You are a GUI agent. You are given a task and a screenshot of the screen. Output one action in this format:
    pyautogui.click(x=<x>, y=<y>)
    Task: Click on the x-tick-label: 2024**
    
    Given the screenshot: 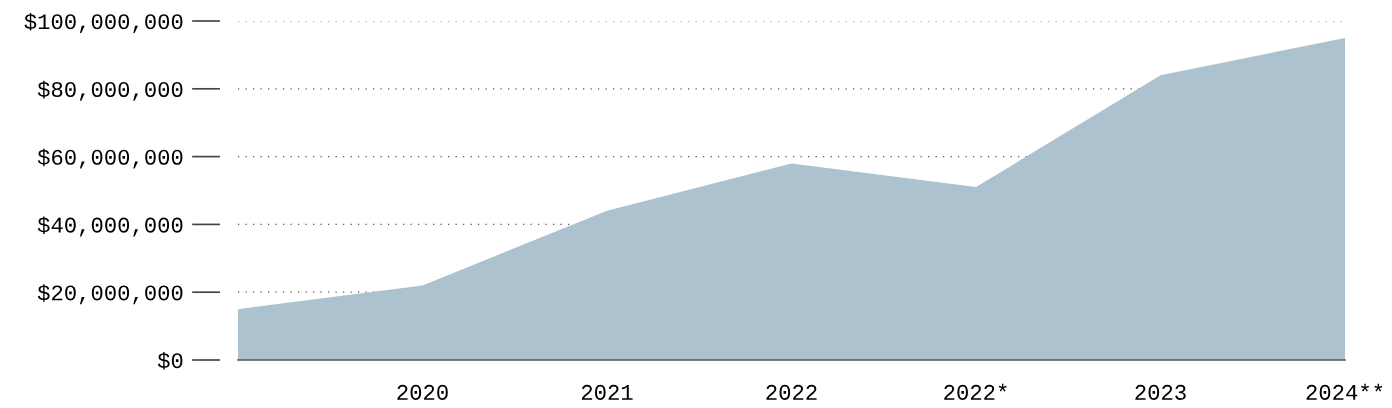 What is the action you would take?
    pyautogui.click(x=1344, y=391)
    